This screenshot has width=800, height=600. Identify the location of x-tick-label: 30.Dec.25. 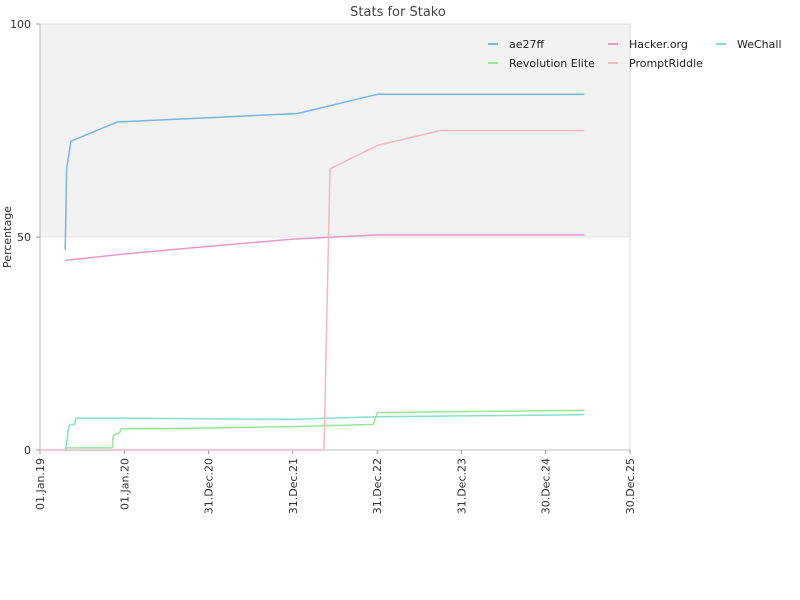
(630, 486).